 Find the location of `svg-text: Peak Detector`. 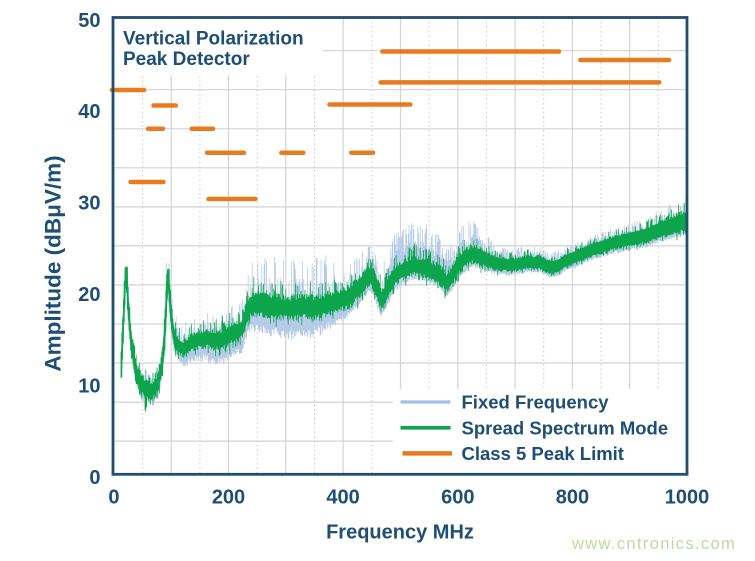

svg-text: Peak Detector is located at coordinates (186, 59).